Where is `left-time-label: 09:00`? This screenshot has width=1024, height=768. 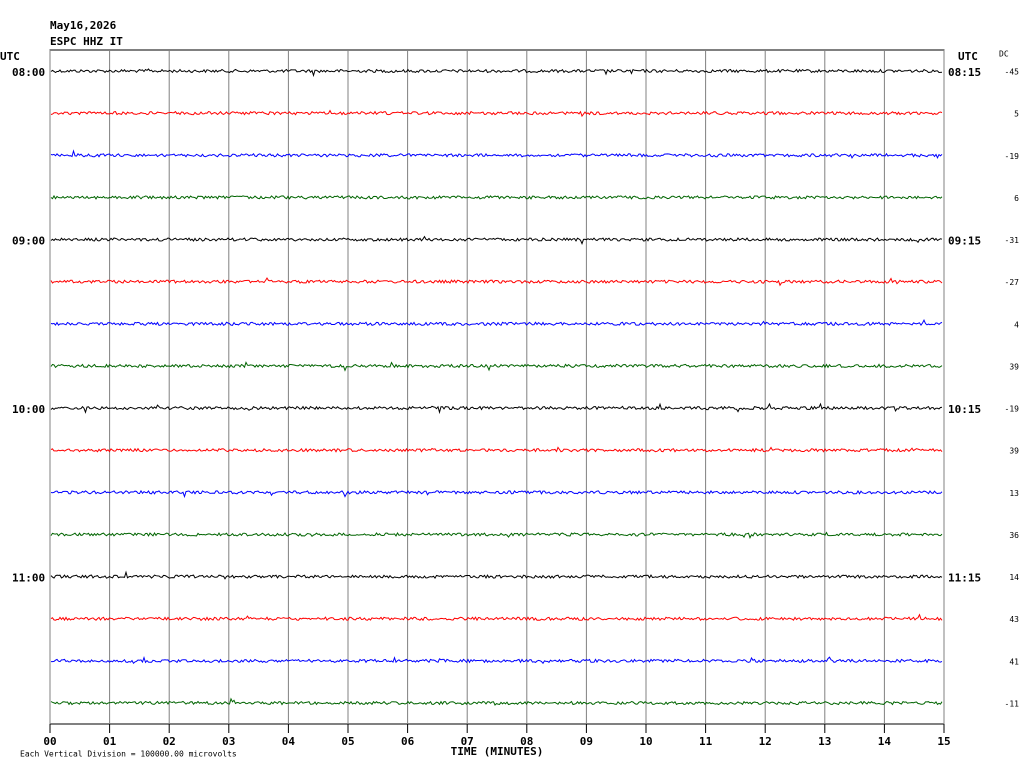
left-time-label: 09:00 is located at coordinates (28, 241).